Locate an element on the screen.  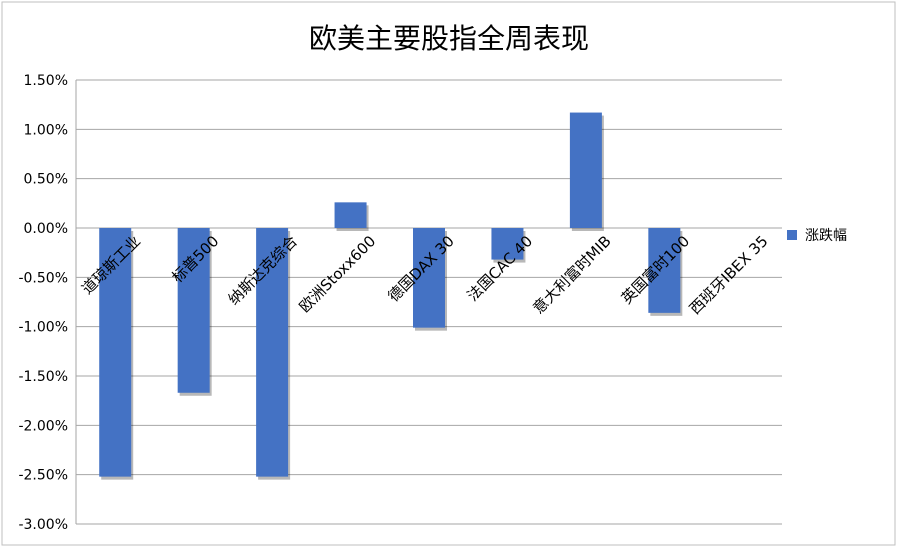
legend-swatch is located at coordinates (792, 235).